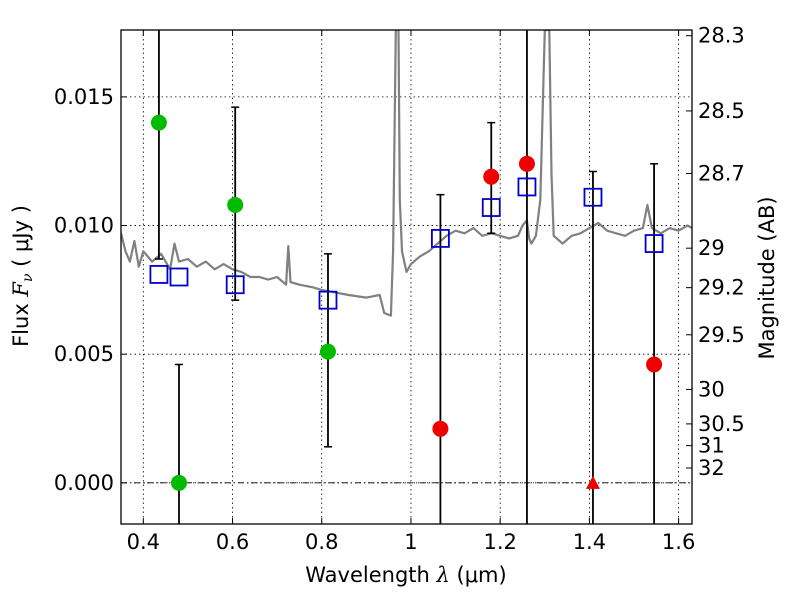 This screenshot has width=800, height=600. Describe the element at coordinates (767, 277) in the screenshot. I see `y2-axis-title: Magnitude (AB)` at that location.